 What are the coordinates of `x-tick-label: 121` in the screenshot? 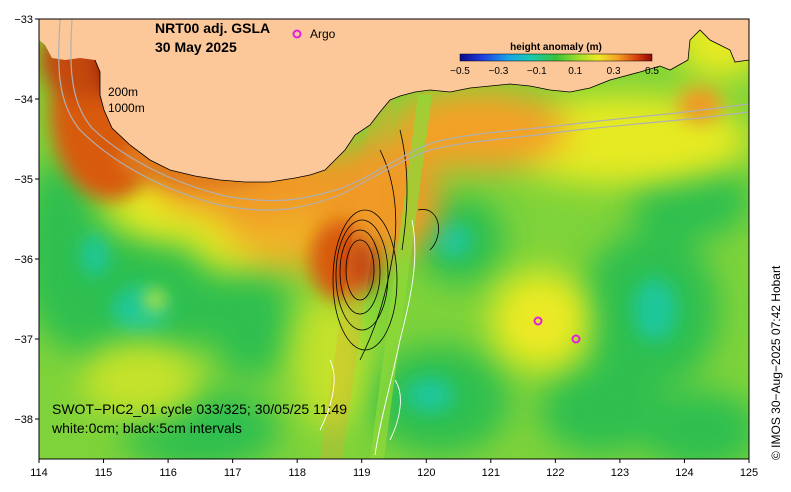 It's located at (491, 473).